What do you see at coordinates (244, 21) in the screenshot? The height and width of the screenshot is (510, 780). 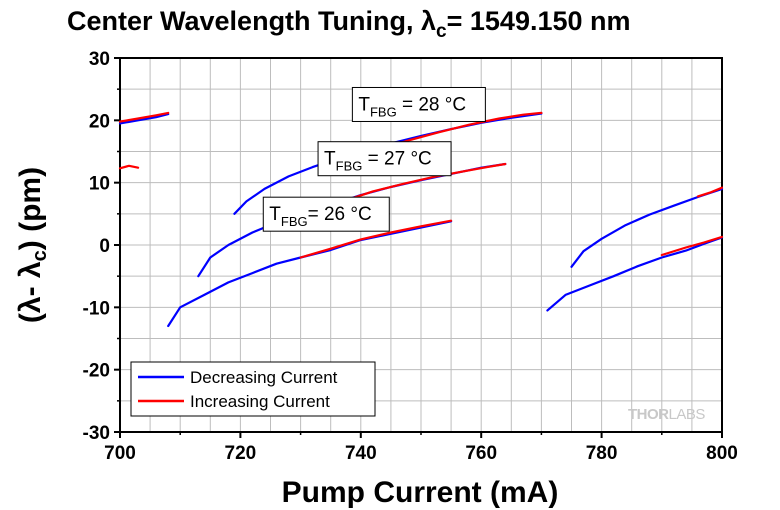 I see `chart-title-text: Center Wavelength Tuning,` at bounding box center [244, 21].